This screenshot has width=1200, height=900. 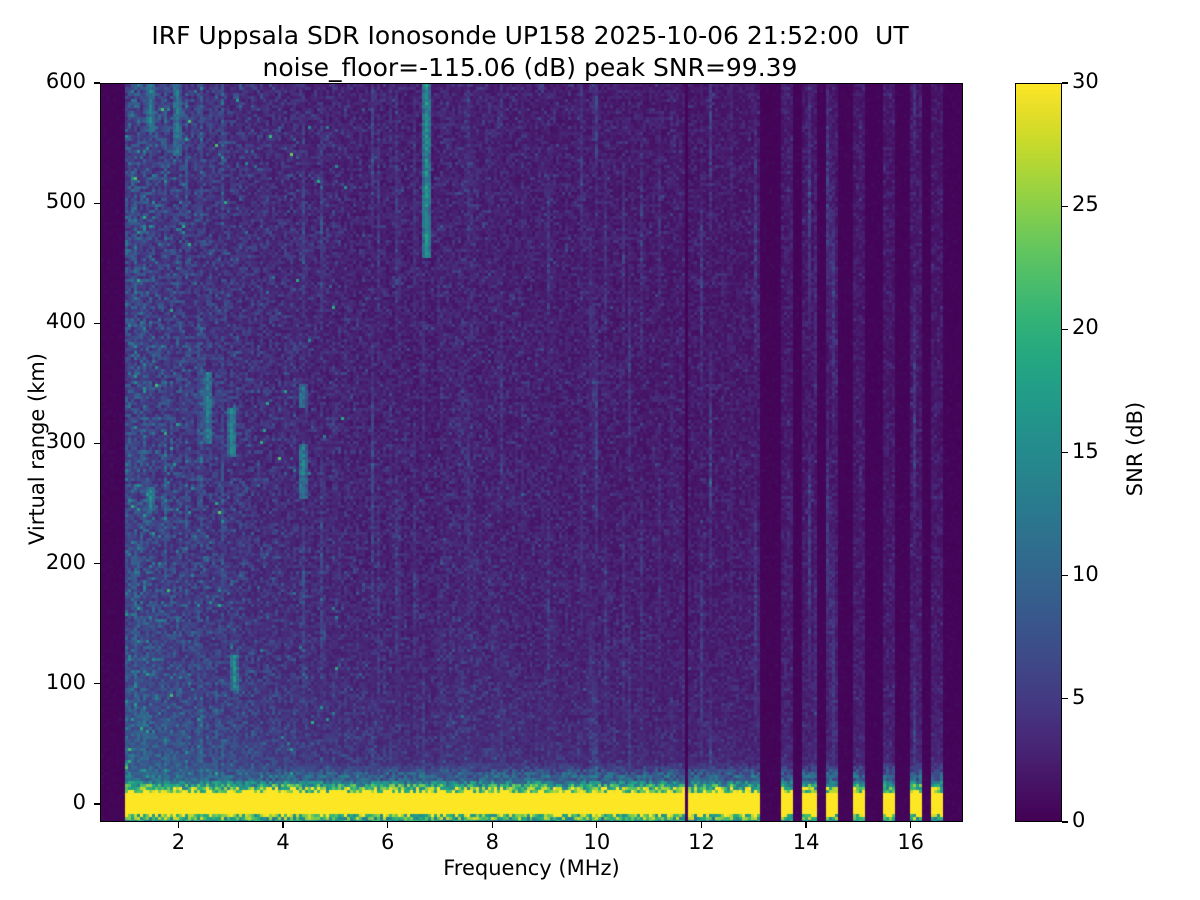 What do you see at coordinates (65, 81) in the screenshot?
I see `y-tick-label: 600` at bounding box center [65, 81].